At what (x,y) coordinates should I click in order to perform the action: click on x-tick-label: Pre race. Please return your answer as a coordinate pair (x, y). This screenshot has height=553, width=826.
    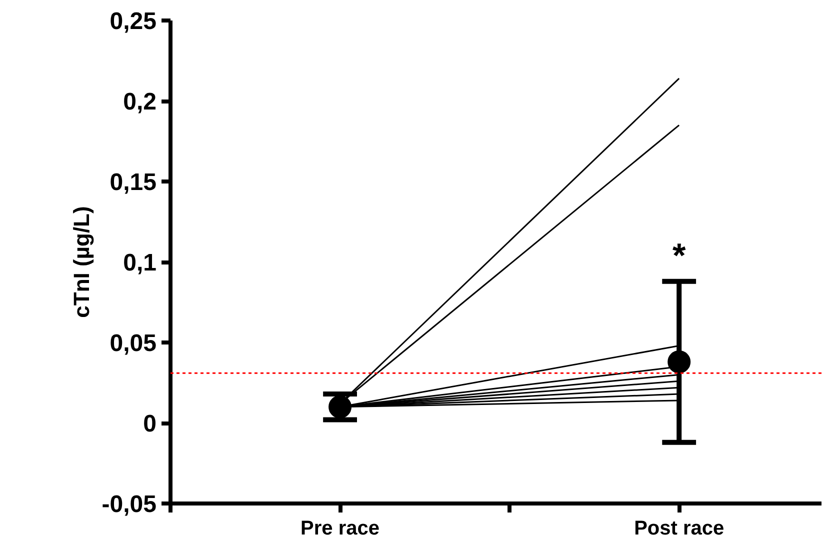
    Looking at the image, I should click on (340, 529).